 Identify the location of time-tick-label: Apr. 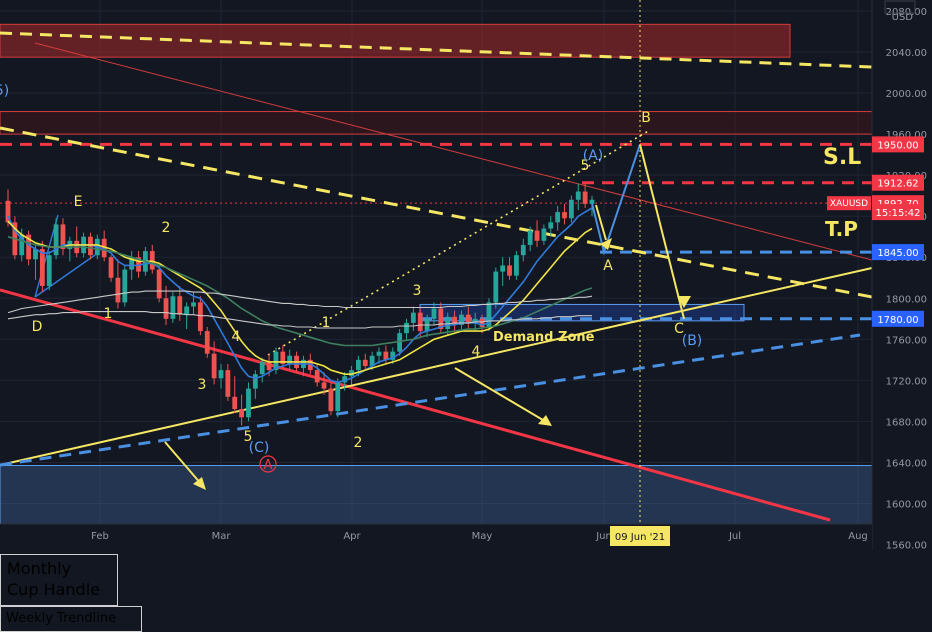
(352, 536).